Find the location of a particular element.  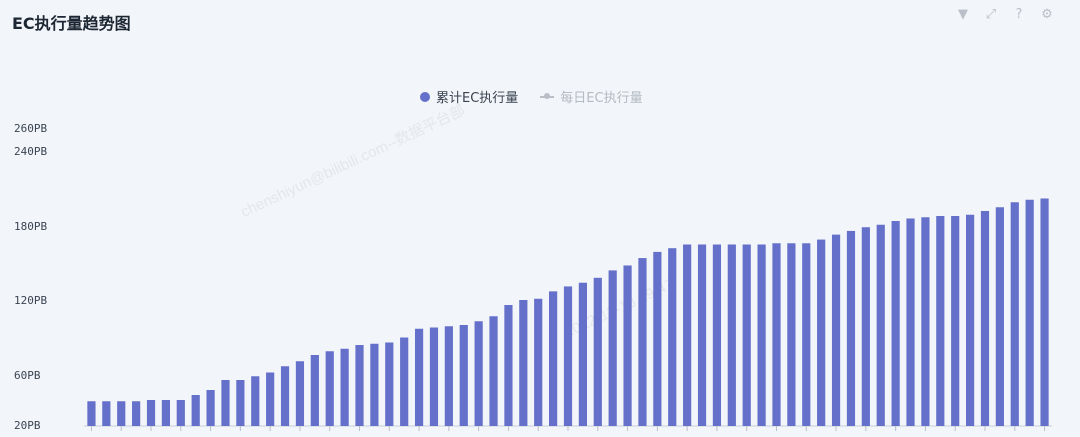

y-tick-label: 60PB is located at coordinates (27, 375).